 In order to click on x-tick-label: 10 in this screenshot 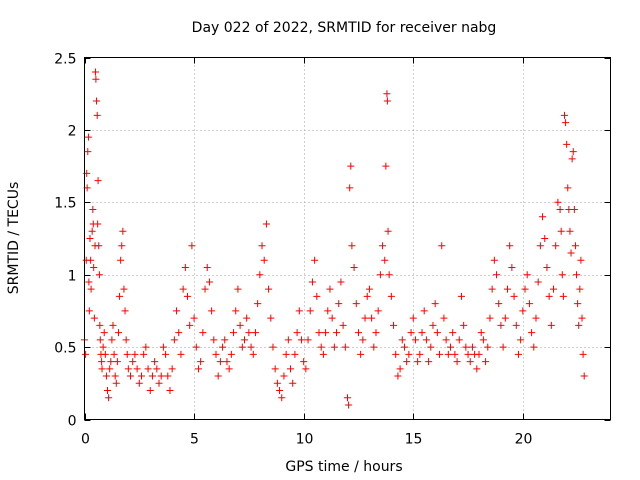, I will do `click(305, 440)`.